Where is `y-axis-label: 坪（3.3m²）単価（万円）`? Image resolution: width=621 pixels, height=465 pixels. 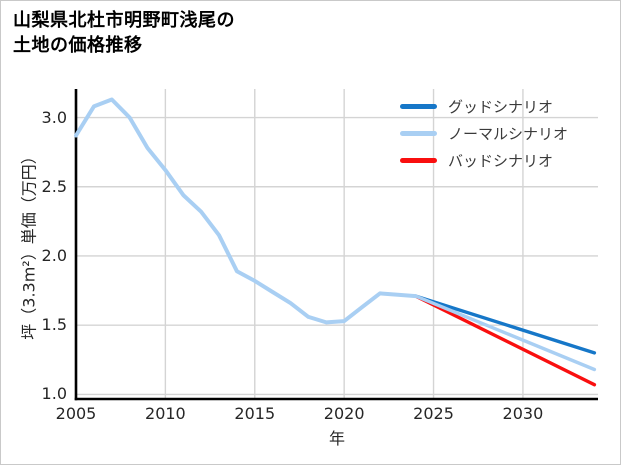 y-axis-label: 坪（3.3m²）単価（万円） is located at coordinates (30, 244).